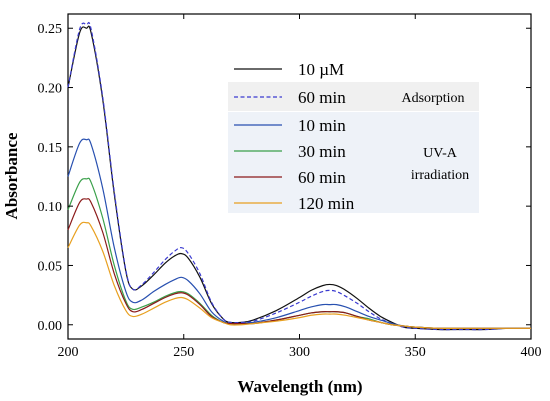 The image size is (550, 401). Describe the element at coordinates (299, 352) in the screenshot. I see `x-tick-label: 300` at that location.